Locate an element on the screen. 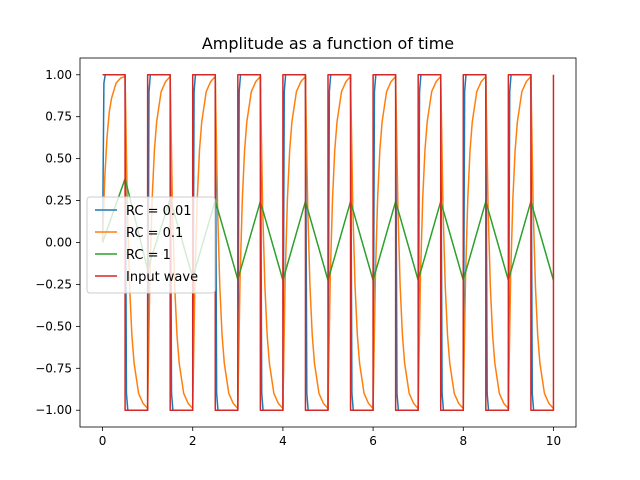 This screenshot has width=640, height=480. x-tick-label: 8 is located at coordinates (463, 441).